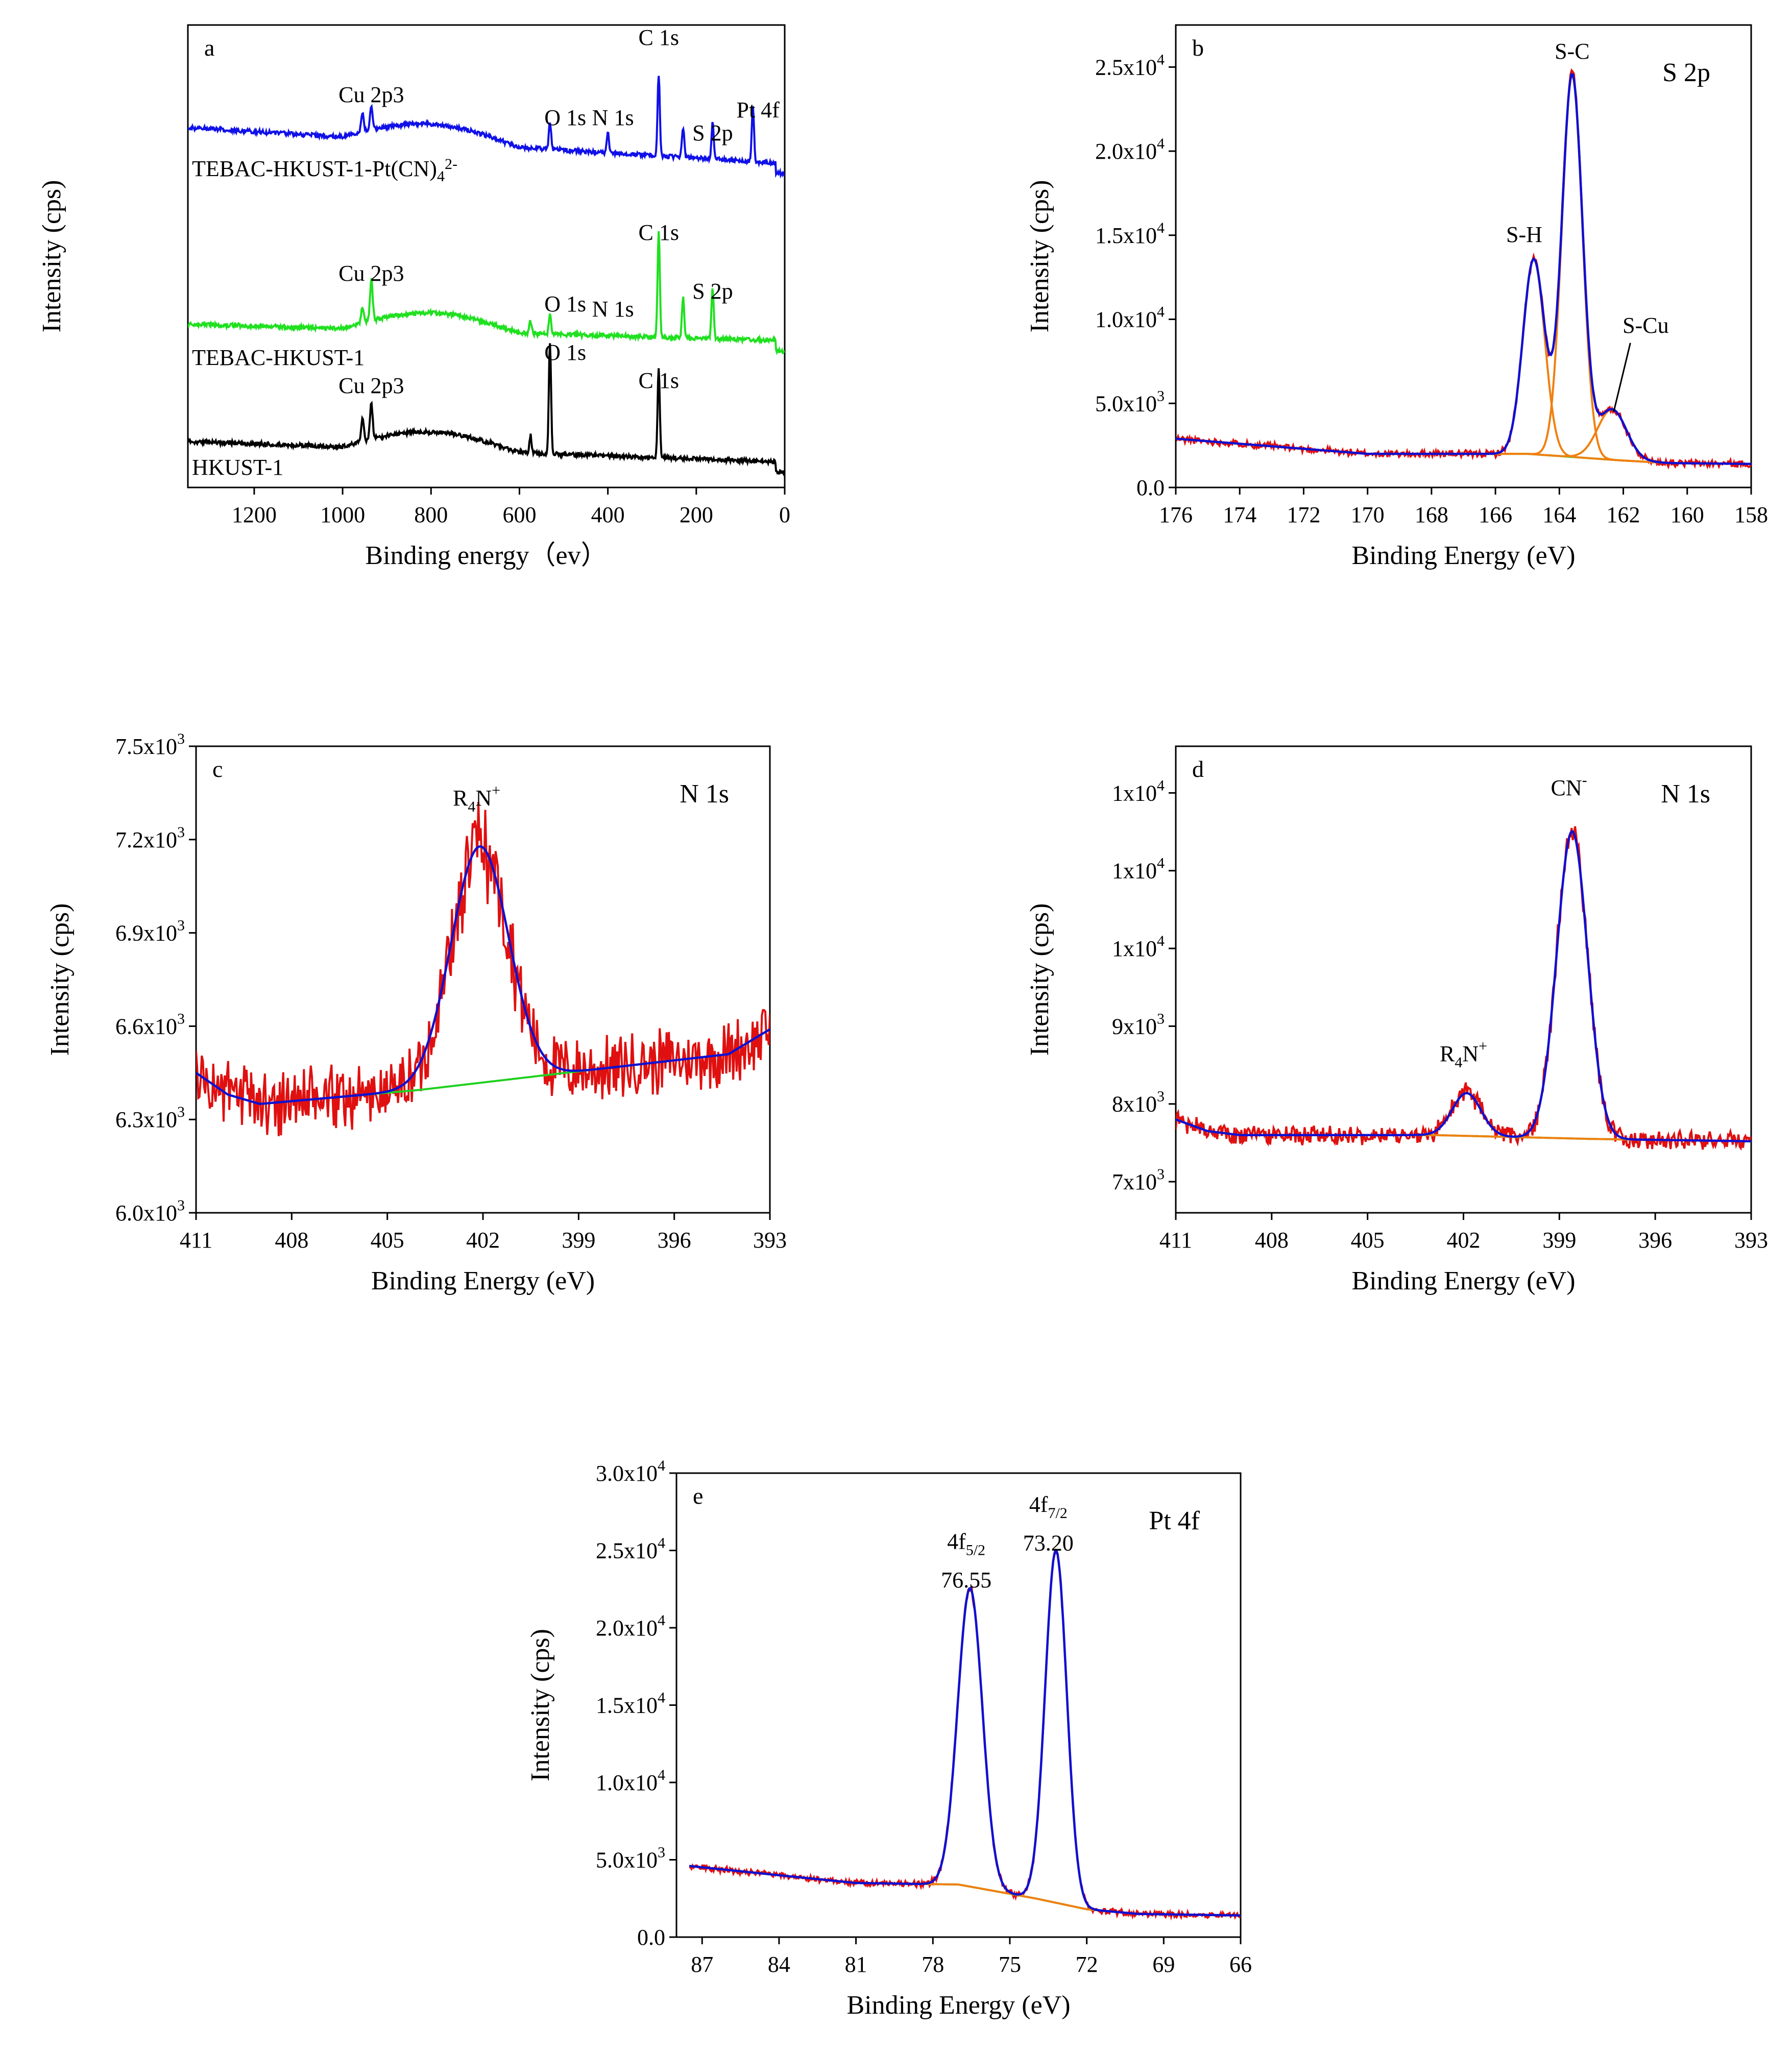  What do you see at coordinates (1198, 48) in the screenshot?
I see `panel-label: b` at bounding box center [1198, 48].